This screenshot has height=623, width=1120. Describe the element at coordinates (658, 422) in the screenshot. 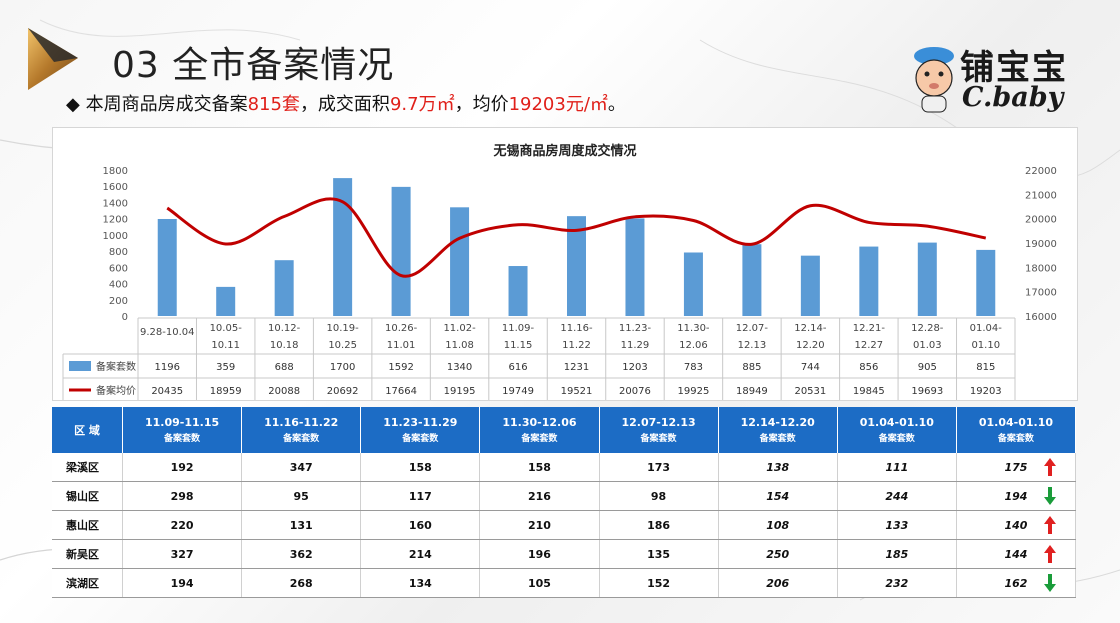

I see `col-date: 12.07-12.13` at that location.